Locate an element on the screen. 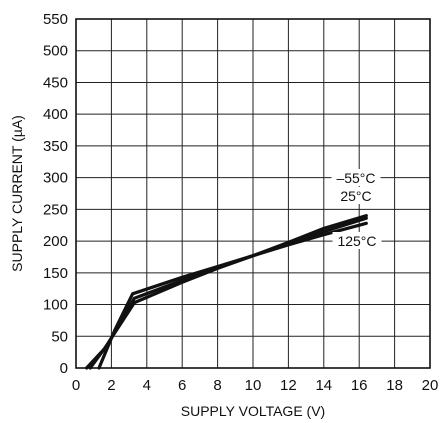  y-tick-label: 450 is located at coordinates (55, 82).